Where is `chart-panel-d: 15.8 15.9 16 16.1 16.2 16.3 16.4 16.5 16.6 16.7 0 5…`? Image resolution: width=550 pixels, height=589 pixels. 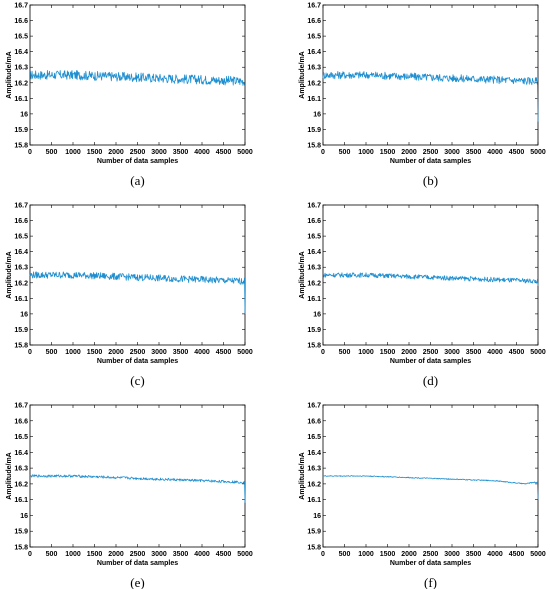 chart-panel-d: 15.8 15.9 16 16.1 16.2 16.3 16.4 16.5 16.6 16.7 0 5… is located at coordinates (422, 296).